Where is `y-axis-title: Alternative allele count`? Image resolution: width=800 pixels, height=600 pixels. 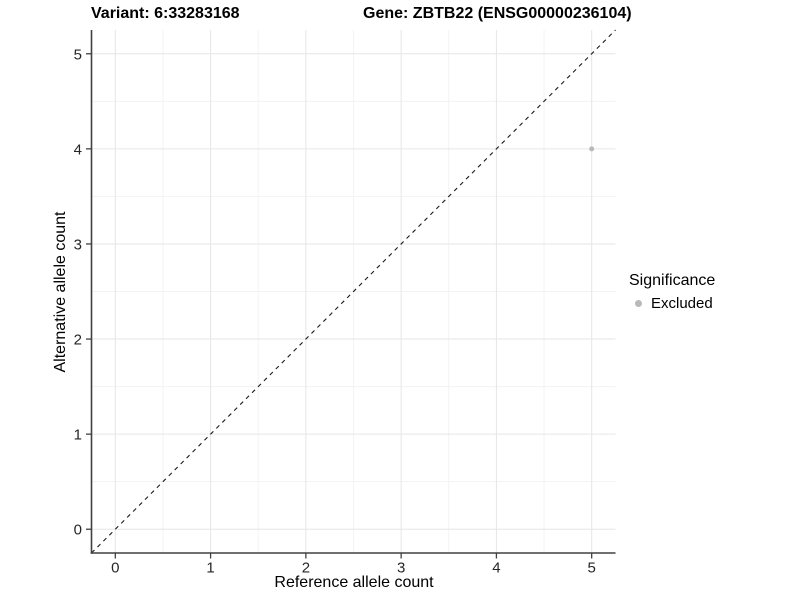
y-axis-title: Alternative allele count is located at coordinates (60, 292).